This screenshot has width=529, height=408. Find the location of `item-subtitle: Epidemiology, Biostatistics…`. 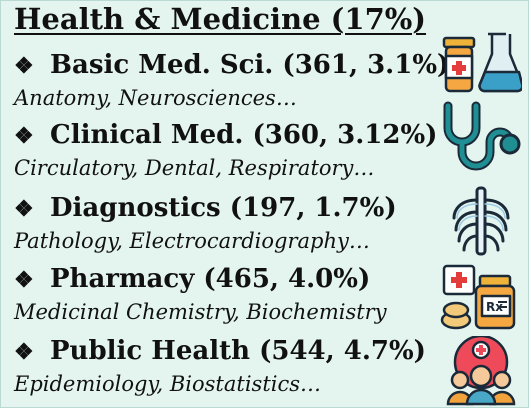

item-subtitle: Epidemiology, Biostatistics… is located at coordinates (168, 384).